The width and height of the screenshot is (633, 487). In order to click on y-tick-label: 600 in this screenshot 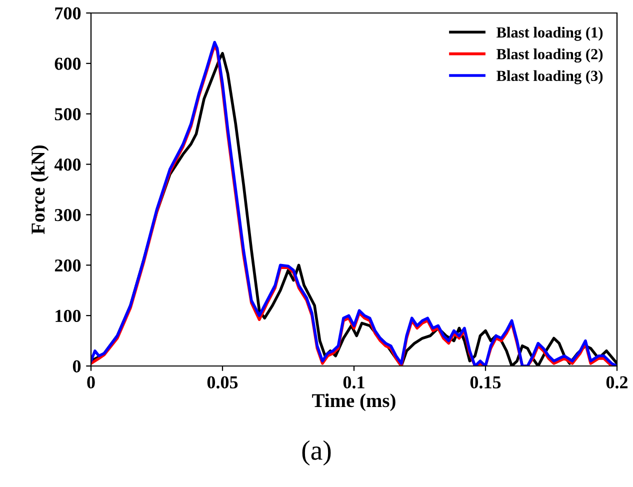, I will do `click(67, 64)`.